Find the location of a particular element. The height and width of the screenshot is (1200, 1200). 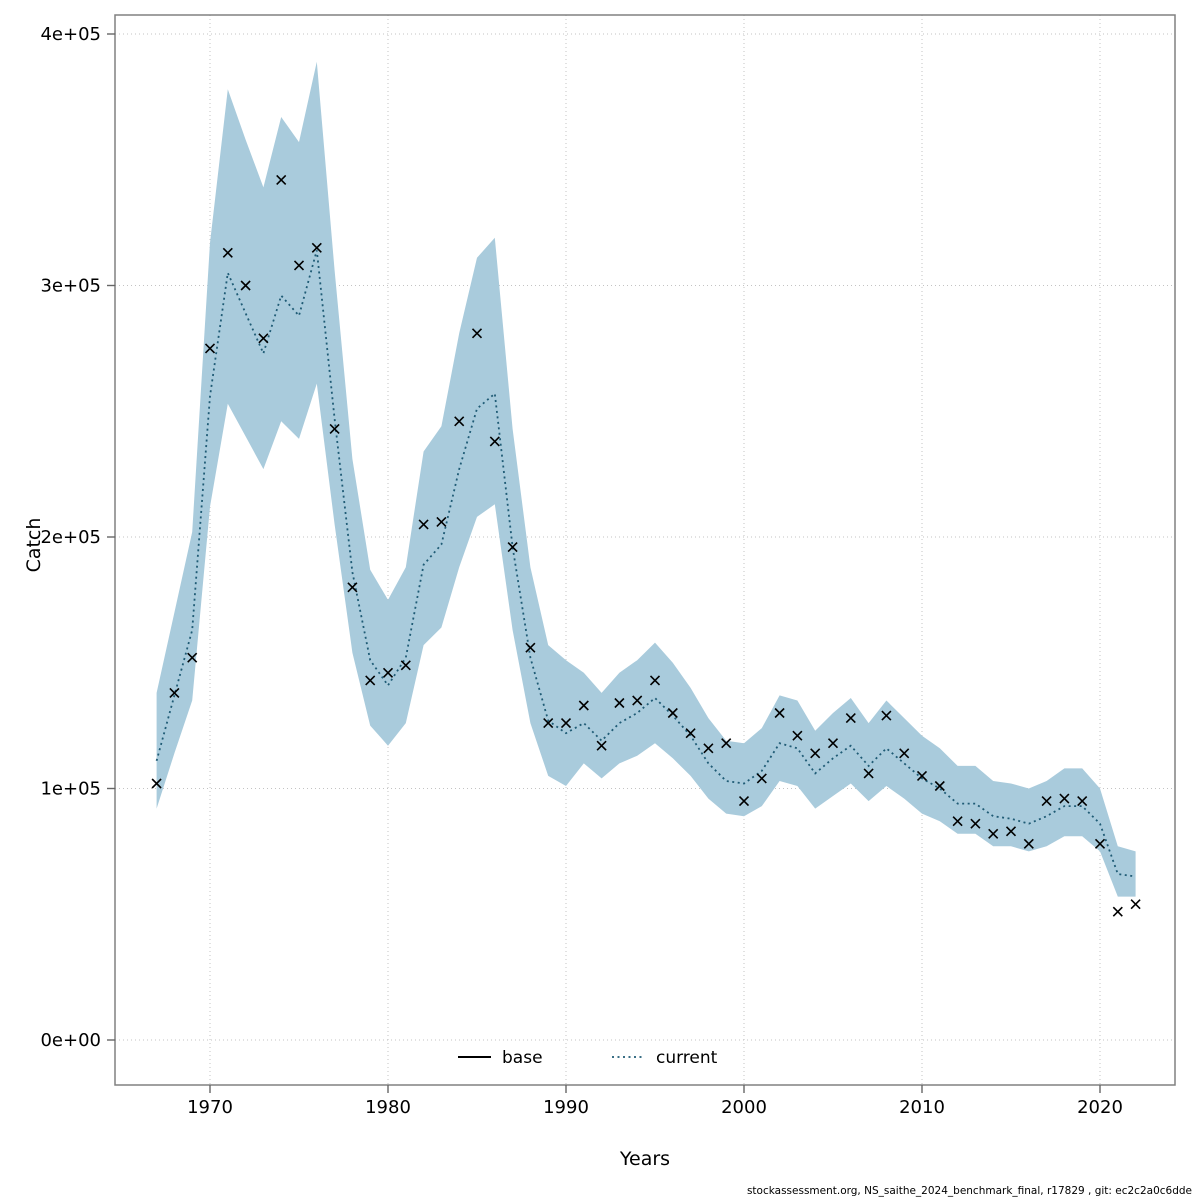

y-axis-title: Catch is located at coordinates (34, 545).